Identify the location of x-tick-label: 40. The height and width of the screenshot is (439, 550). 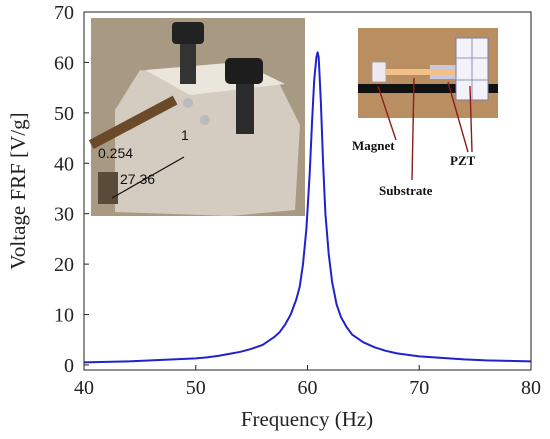
(84, 388).